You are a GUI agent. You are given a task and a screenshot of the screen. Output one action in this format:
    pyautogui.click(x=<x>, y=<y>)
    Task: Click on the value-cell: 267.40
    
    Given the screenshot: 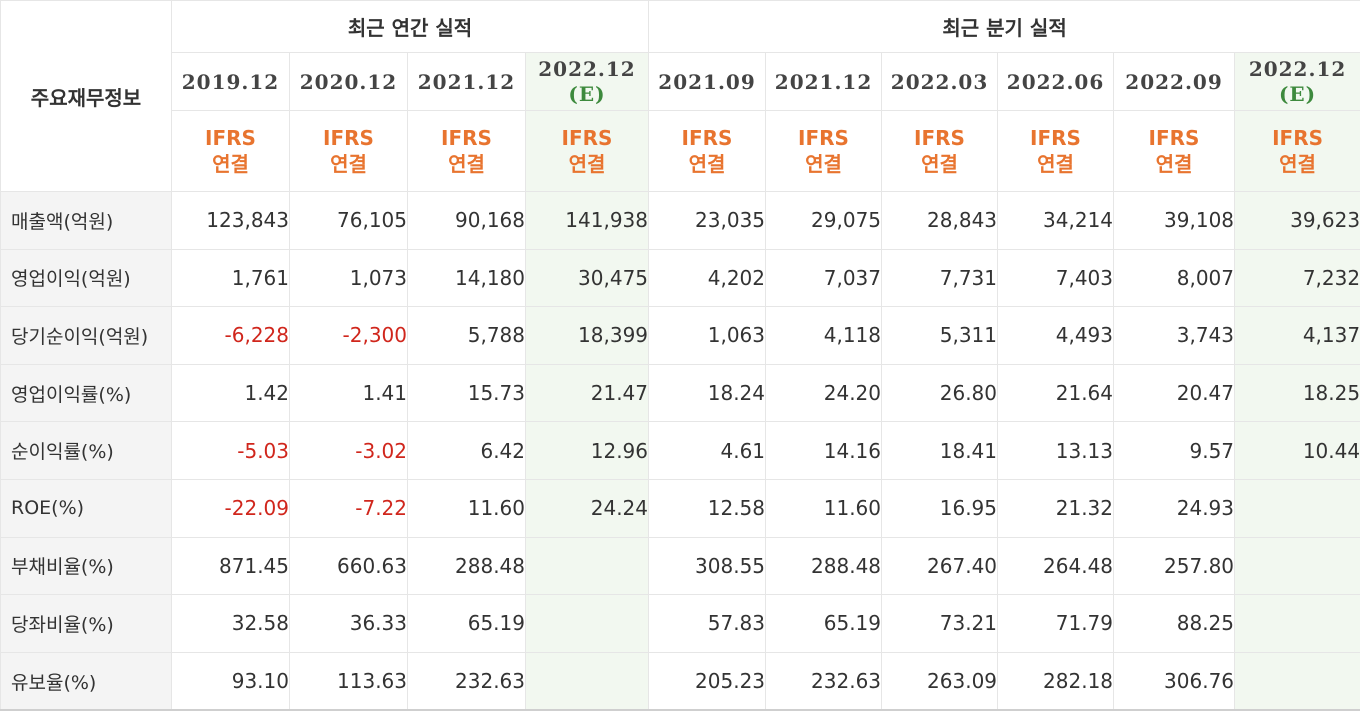 What is the action you would take?
    pyautogui.click(x=940, y=566)
    